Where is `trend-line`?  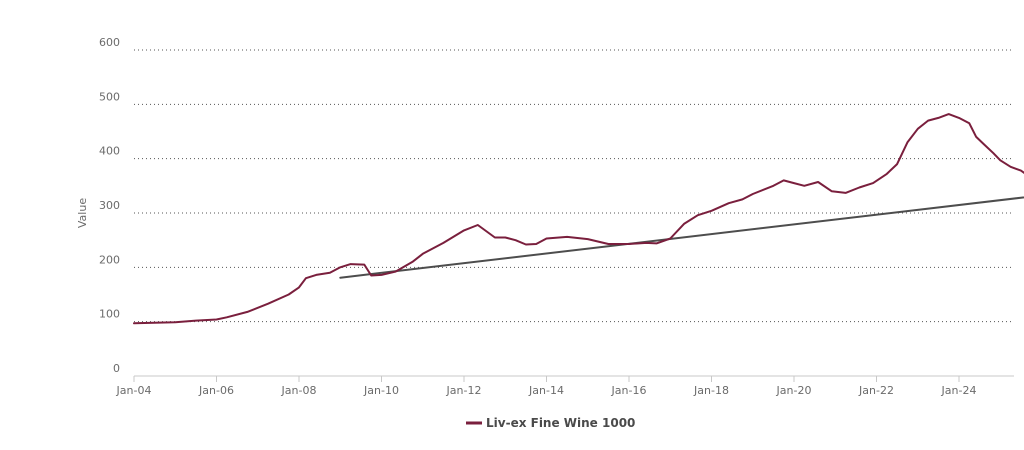
trend-line is located at coordinates (681, 237).